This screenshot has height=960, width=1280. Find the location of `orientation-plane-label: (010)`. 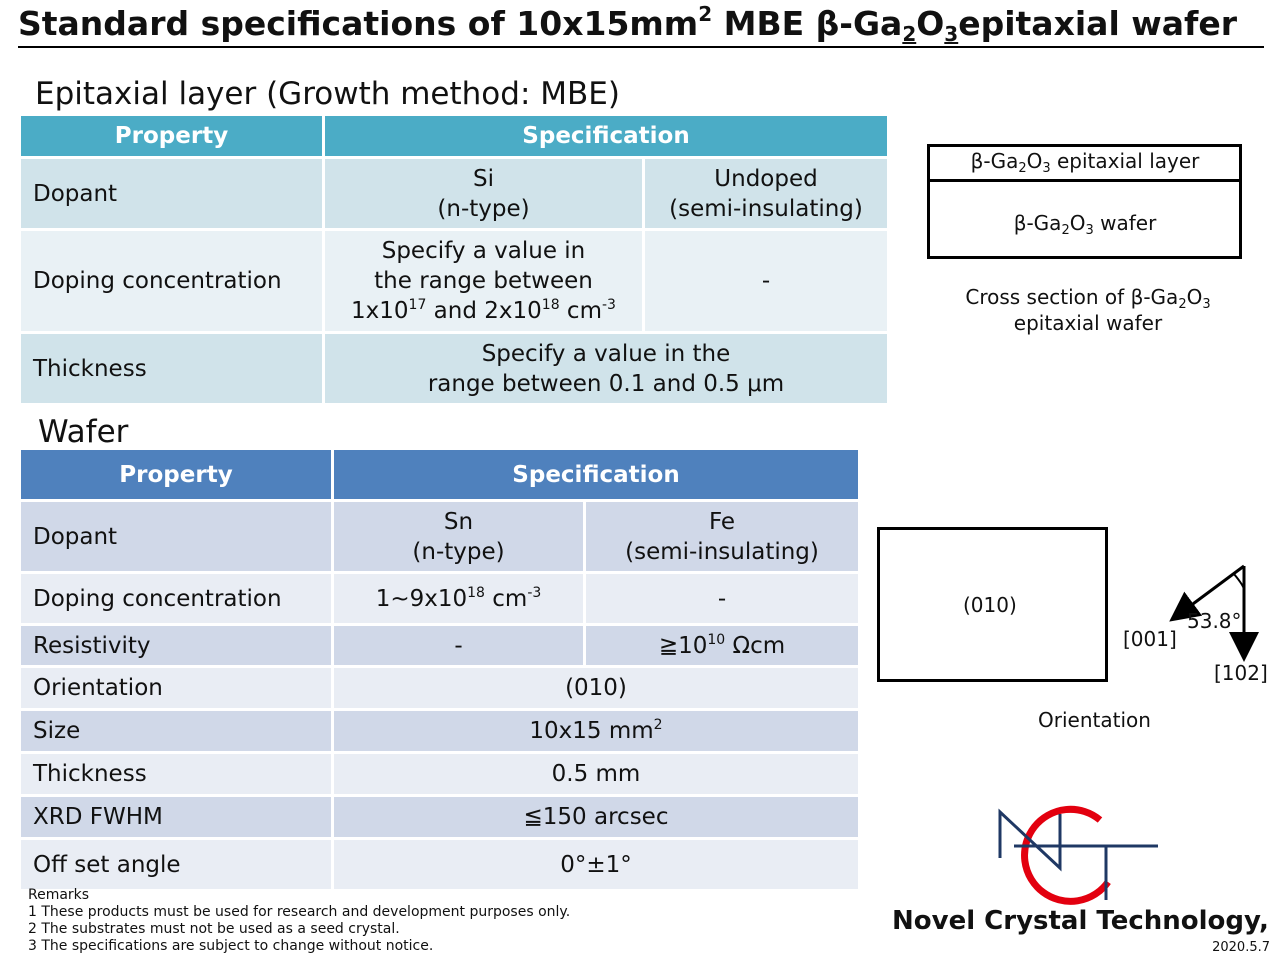

orientation-plane-label: (010) is located at coordinates (990, 605).